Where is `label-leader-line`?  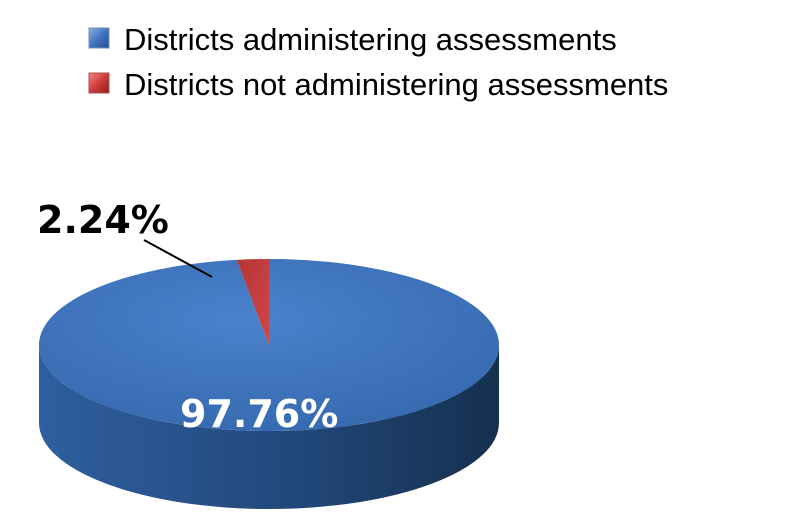
label-leader-line is located at coordinates (178, 258).